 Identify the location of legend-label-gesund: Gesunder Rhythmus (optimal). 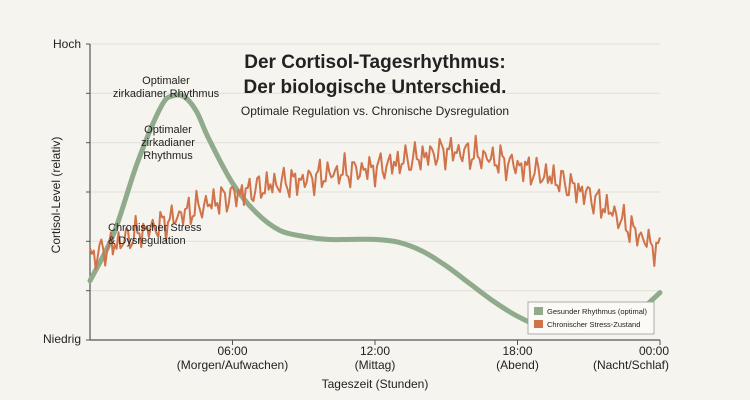
(597, 311).